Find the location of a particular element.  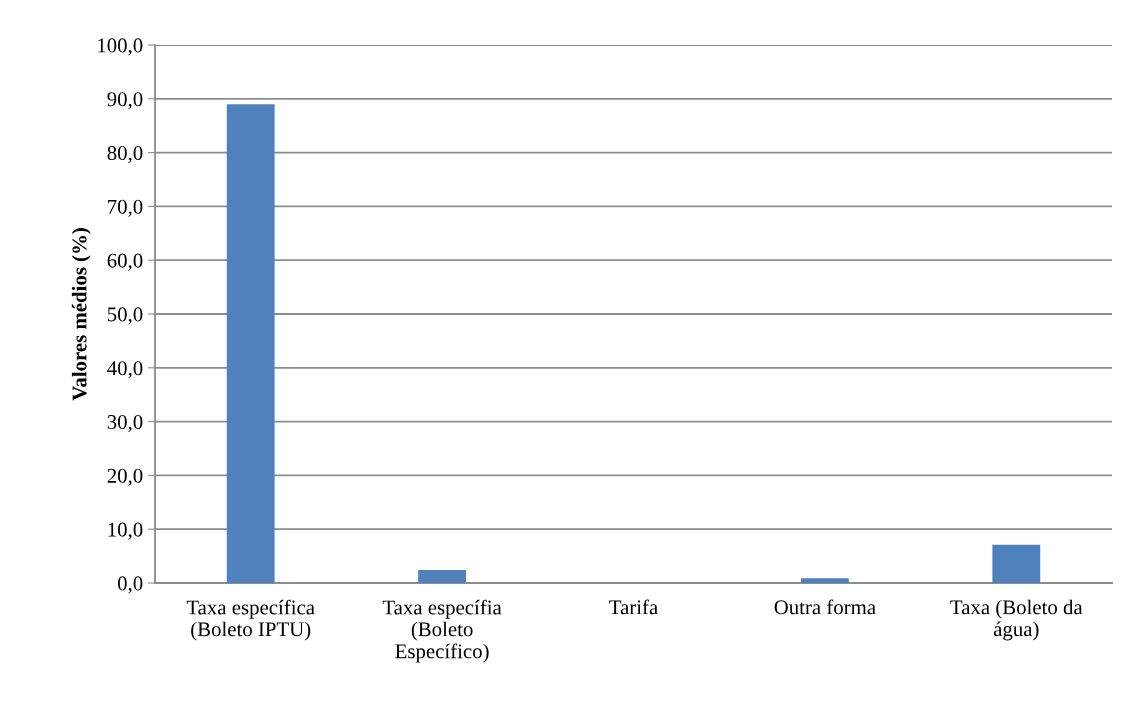

x-tick-label: Tarifa is located at coordinates (633, 607).